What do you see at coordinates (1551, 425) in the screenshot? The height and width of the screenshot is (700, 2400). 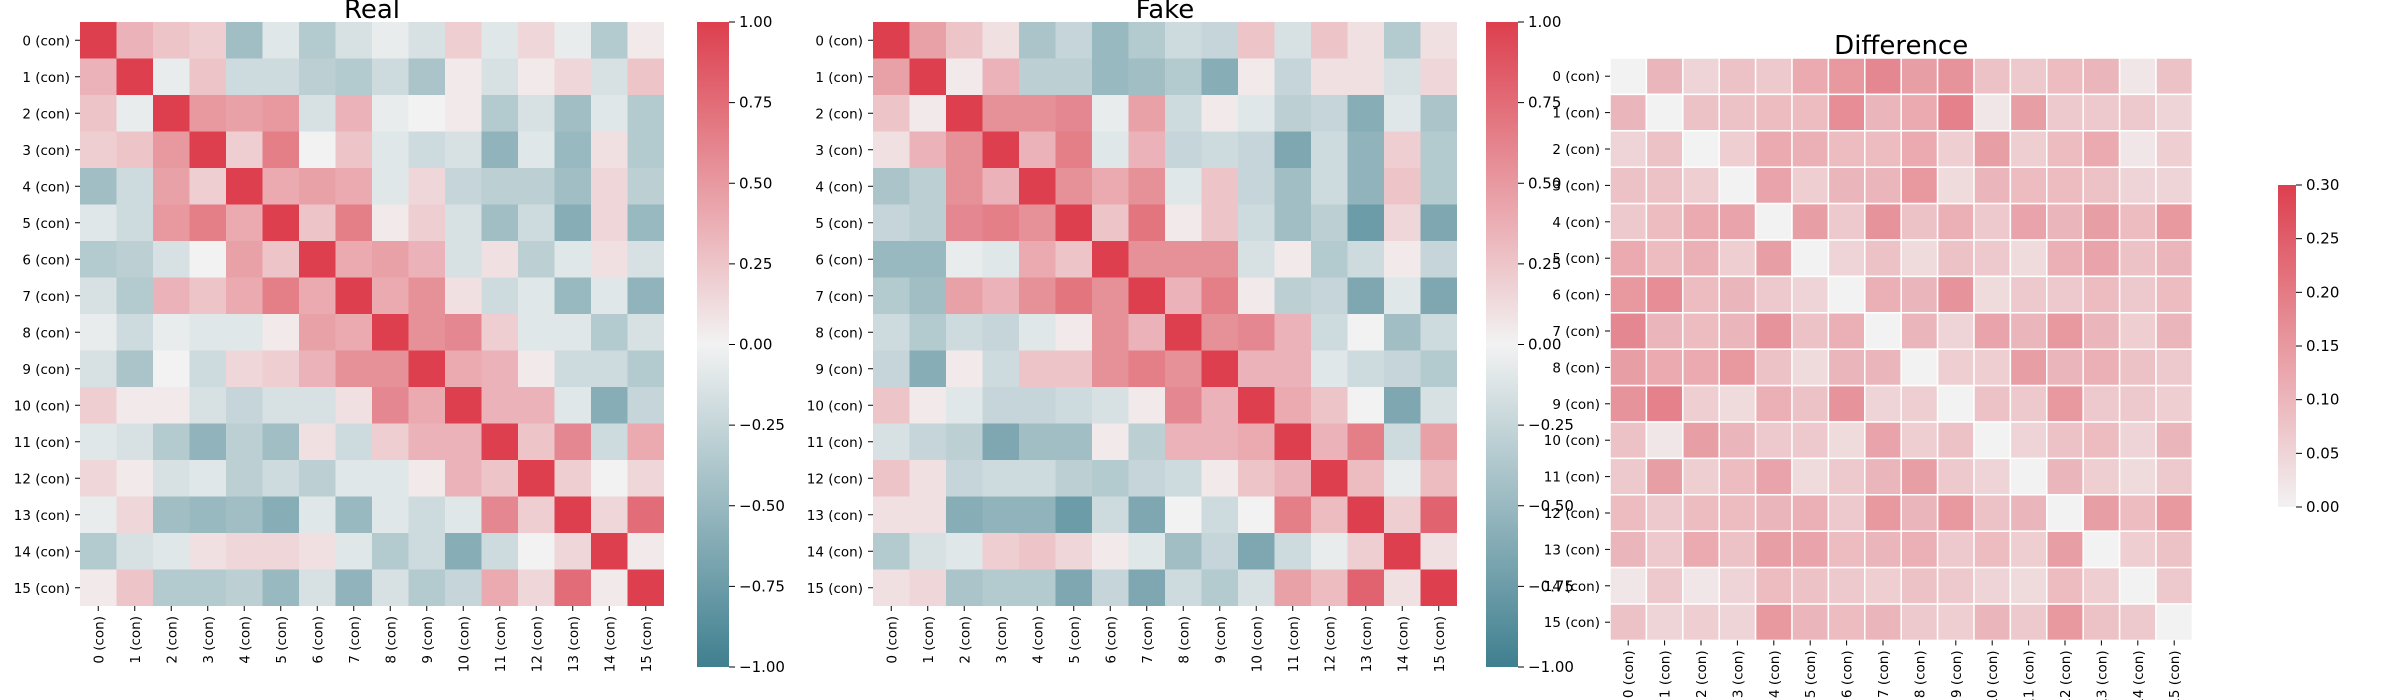 I see `colorbar-tick-label: −0.25` at bounding box center [1551, 425].